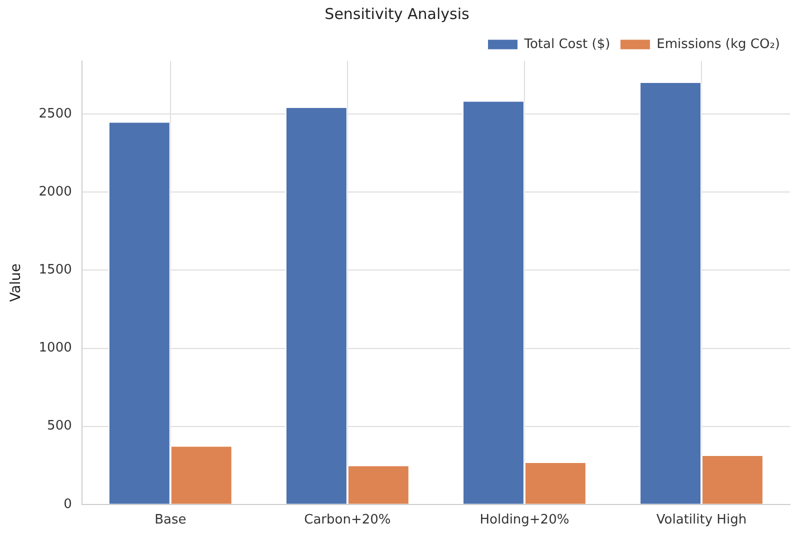 The height and width of the screenshot is (540, 798). What do you see at coordinates (55, 114) in the screenshot?
I see `y-tick-label: 2500` at bounding box center [55, 114].